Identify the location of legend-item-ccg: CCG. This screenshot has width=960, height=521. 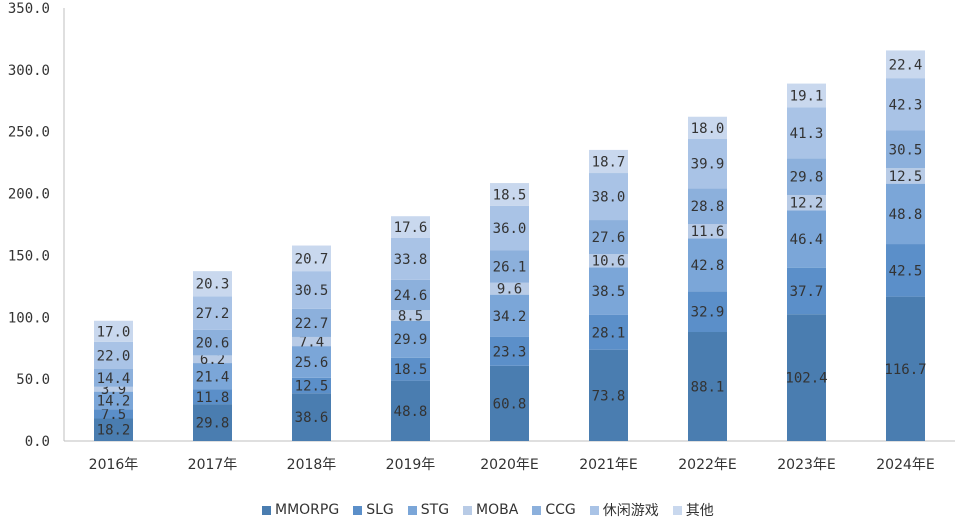
(554, 510).